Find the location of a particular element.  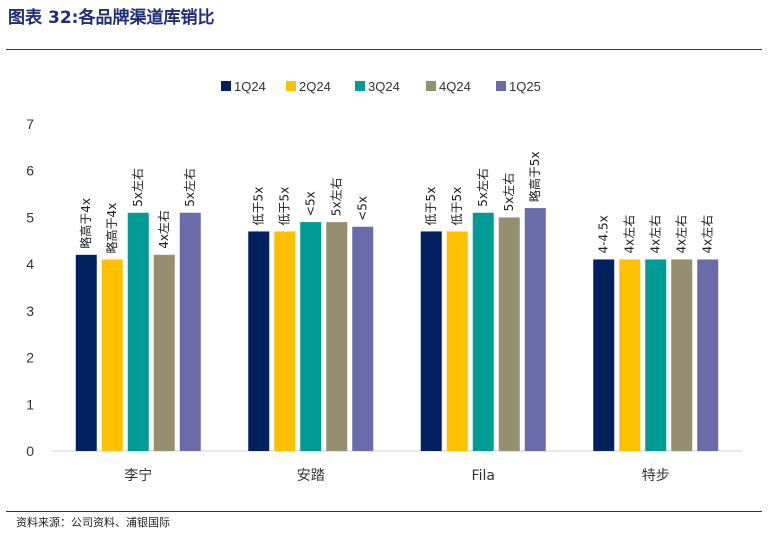

figure-number: 32: is located at coordinates (63, 18).